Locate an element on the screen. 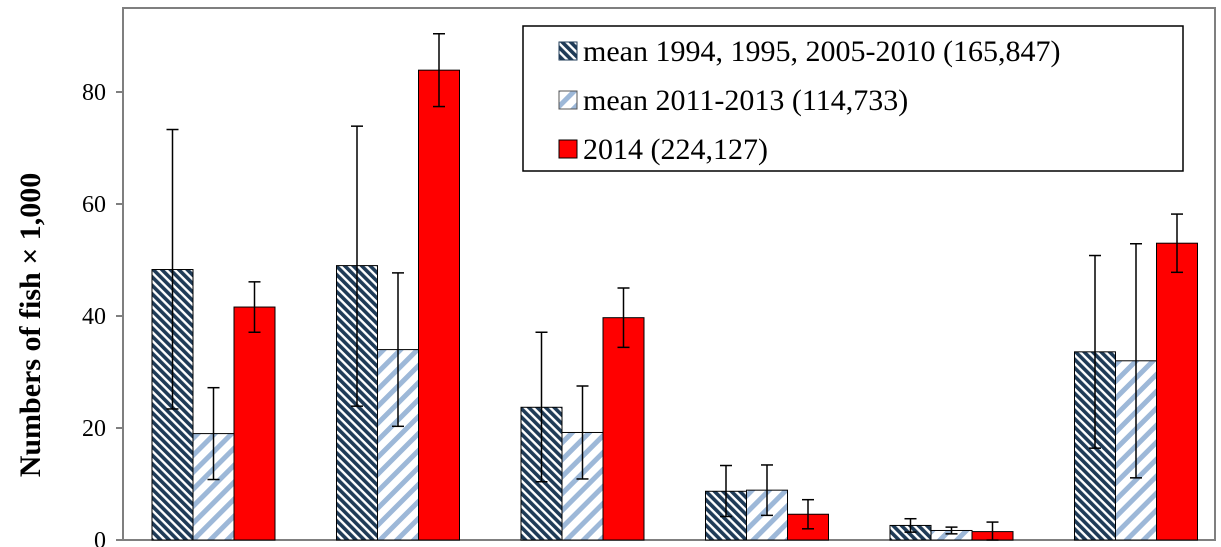 The width and height of the screenshot is (1221, 547). y-axis-label: Numbers of fish × 1,000 is located at coordinates (30, 325).